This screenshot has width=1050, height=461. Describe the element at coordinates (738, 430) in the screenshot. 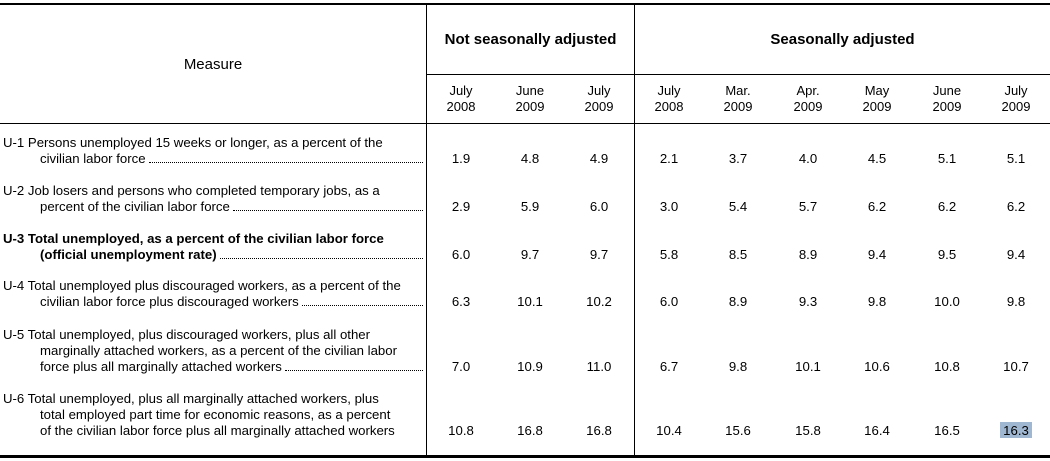

I see `value-text: 15.6` at that location.